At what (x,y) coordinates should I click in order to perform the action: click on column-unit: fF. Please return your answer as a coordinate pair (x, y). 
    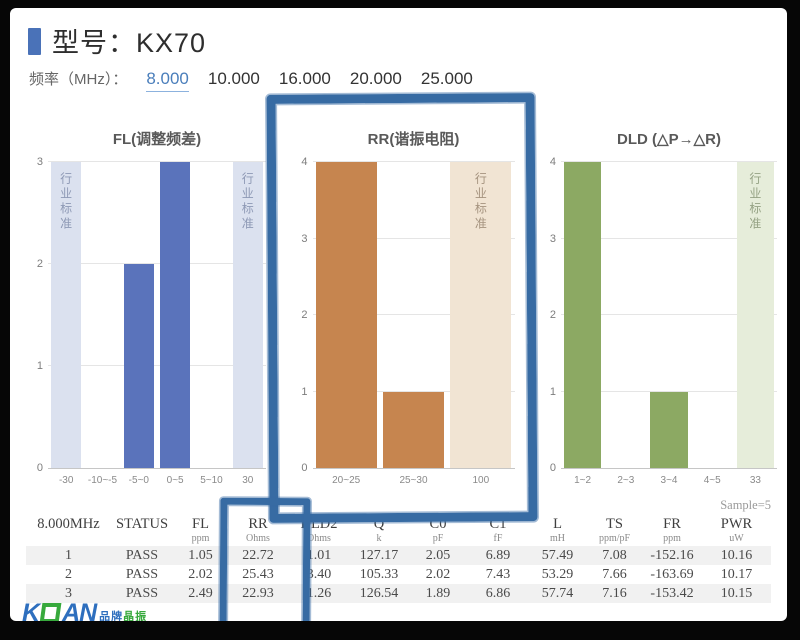
    Looking at the image, I should click on (498, 538).